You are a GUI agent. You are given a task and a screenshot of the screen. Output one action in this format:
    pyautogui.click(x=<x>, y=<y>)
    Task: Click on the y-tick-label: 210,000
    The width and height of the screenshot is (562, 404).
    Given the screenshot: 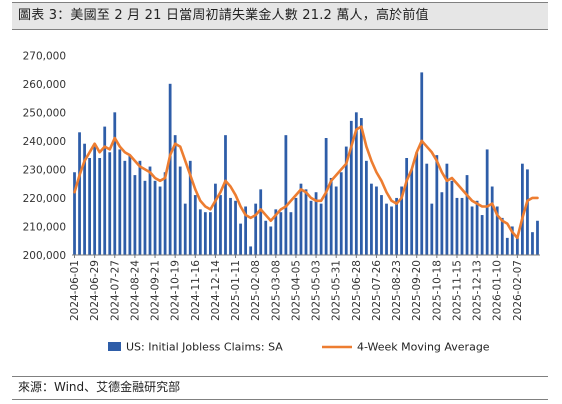 What is the action you would take?
    pyautogui.click(x=44, y=227)
    